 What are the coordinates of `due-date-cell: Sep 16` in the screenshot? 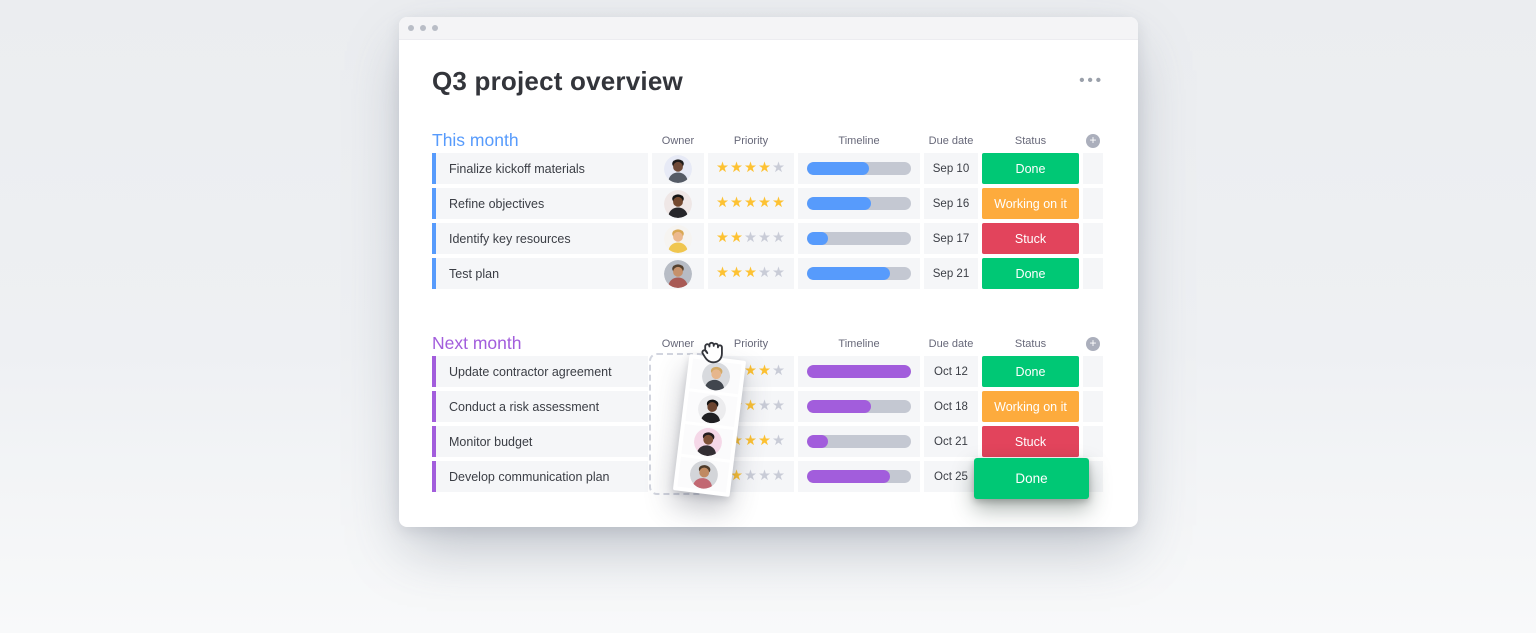 It's located at (951, 203).